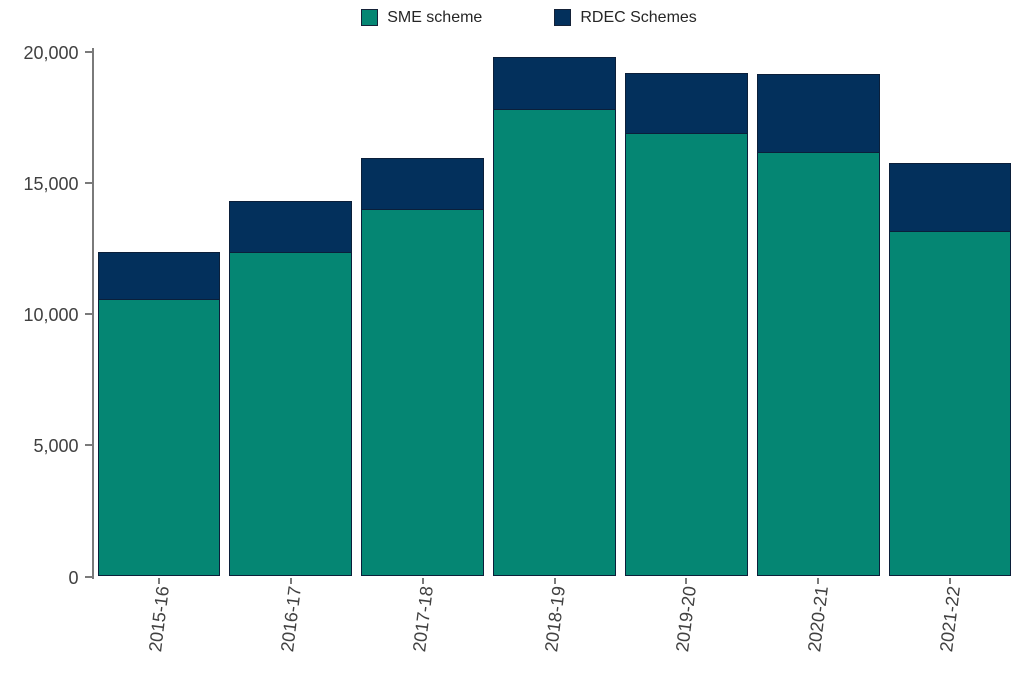  What do you see at coordinates (512, 17) in the screenshot?
I see `chart-legend: SME scheme RDEC Schemes` at bounding box center [512, 17].